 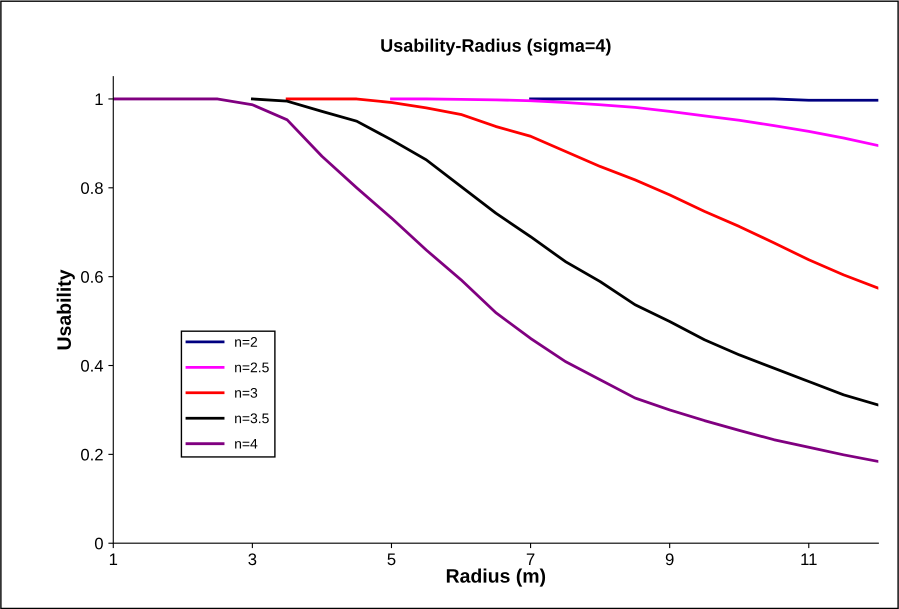 I want to click on x-tick-label: 11, so click(x=809, y=560).